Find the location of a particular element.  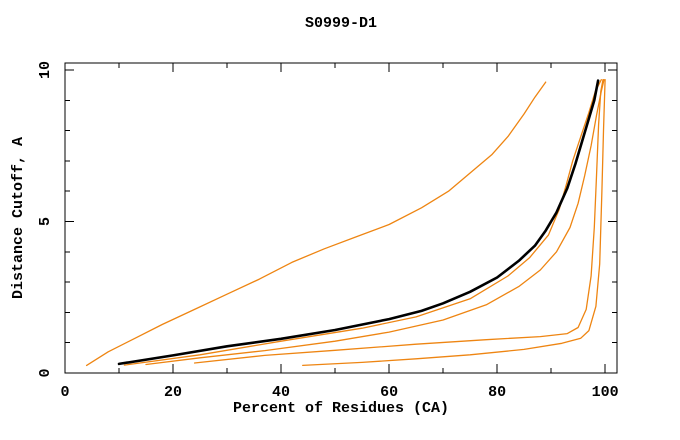

x-tick-label: 0 is located at coordinates (64, 392).